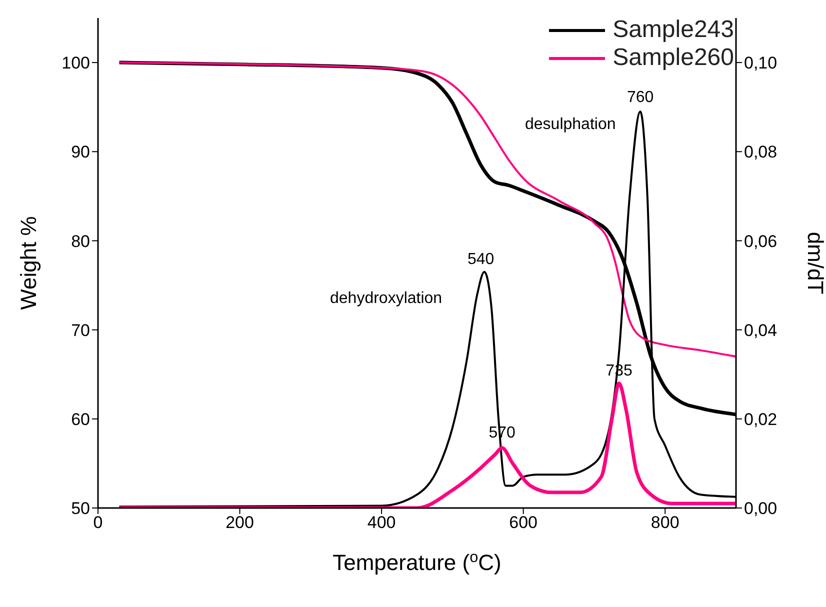 This screenshot has width=826, height=607. What do you see at coordinates (76, 63) in the screenshot?
I see `y-tick-label: 100` at bounding box center [76, 63].